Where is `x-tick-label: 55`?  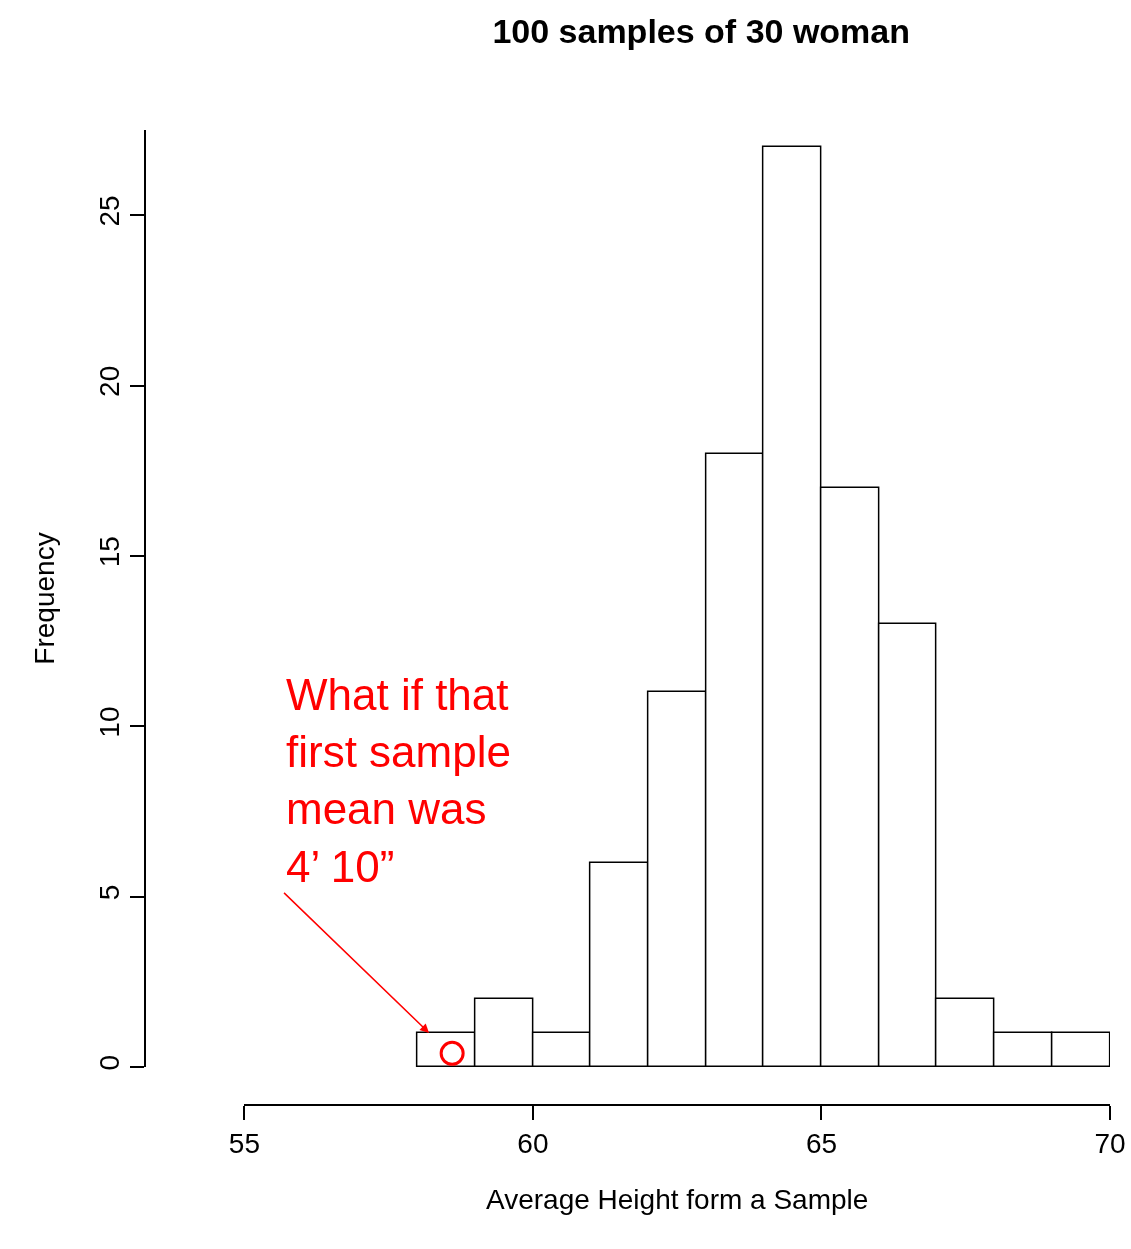 x-tick-label: 55 is located at coordinates (244, 1144).